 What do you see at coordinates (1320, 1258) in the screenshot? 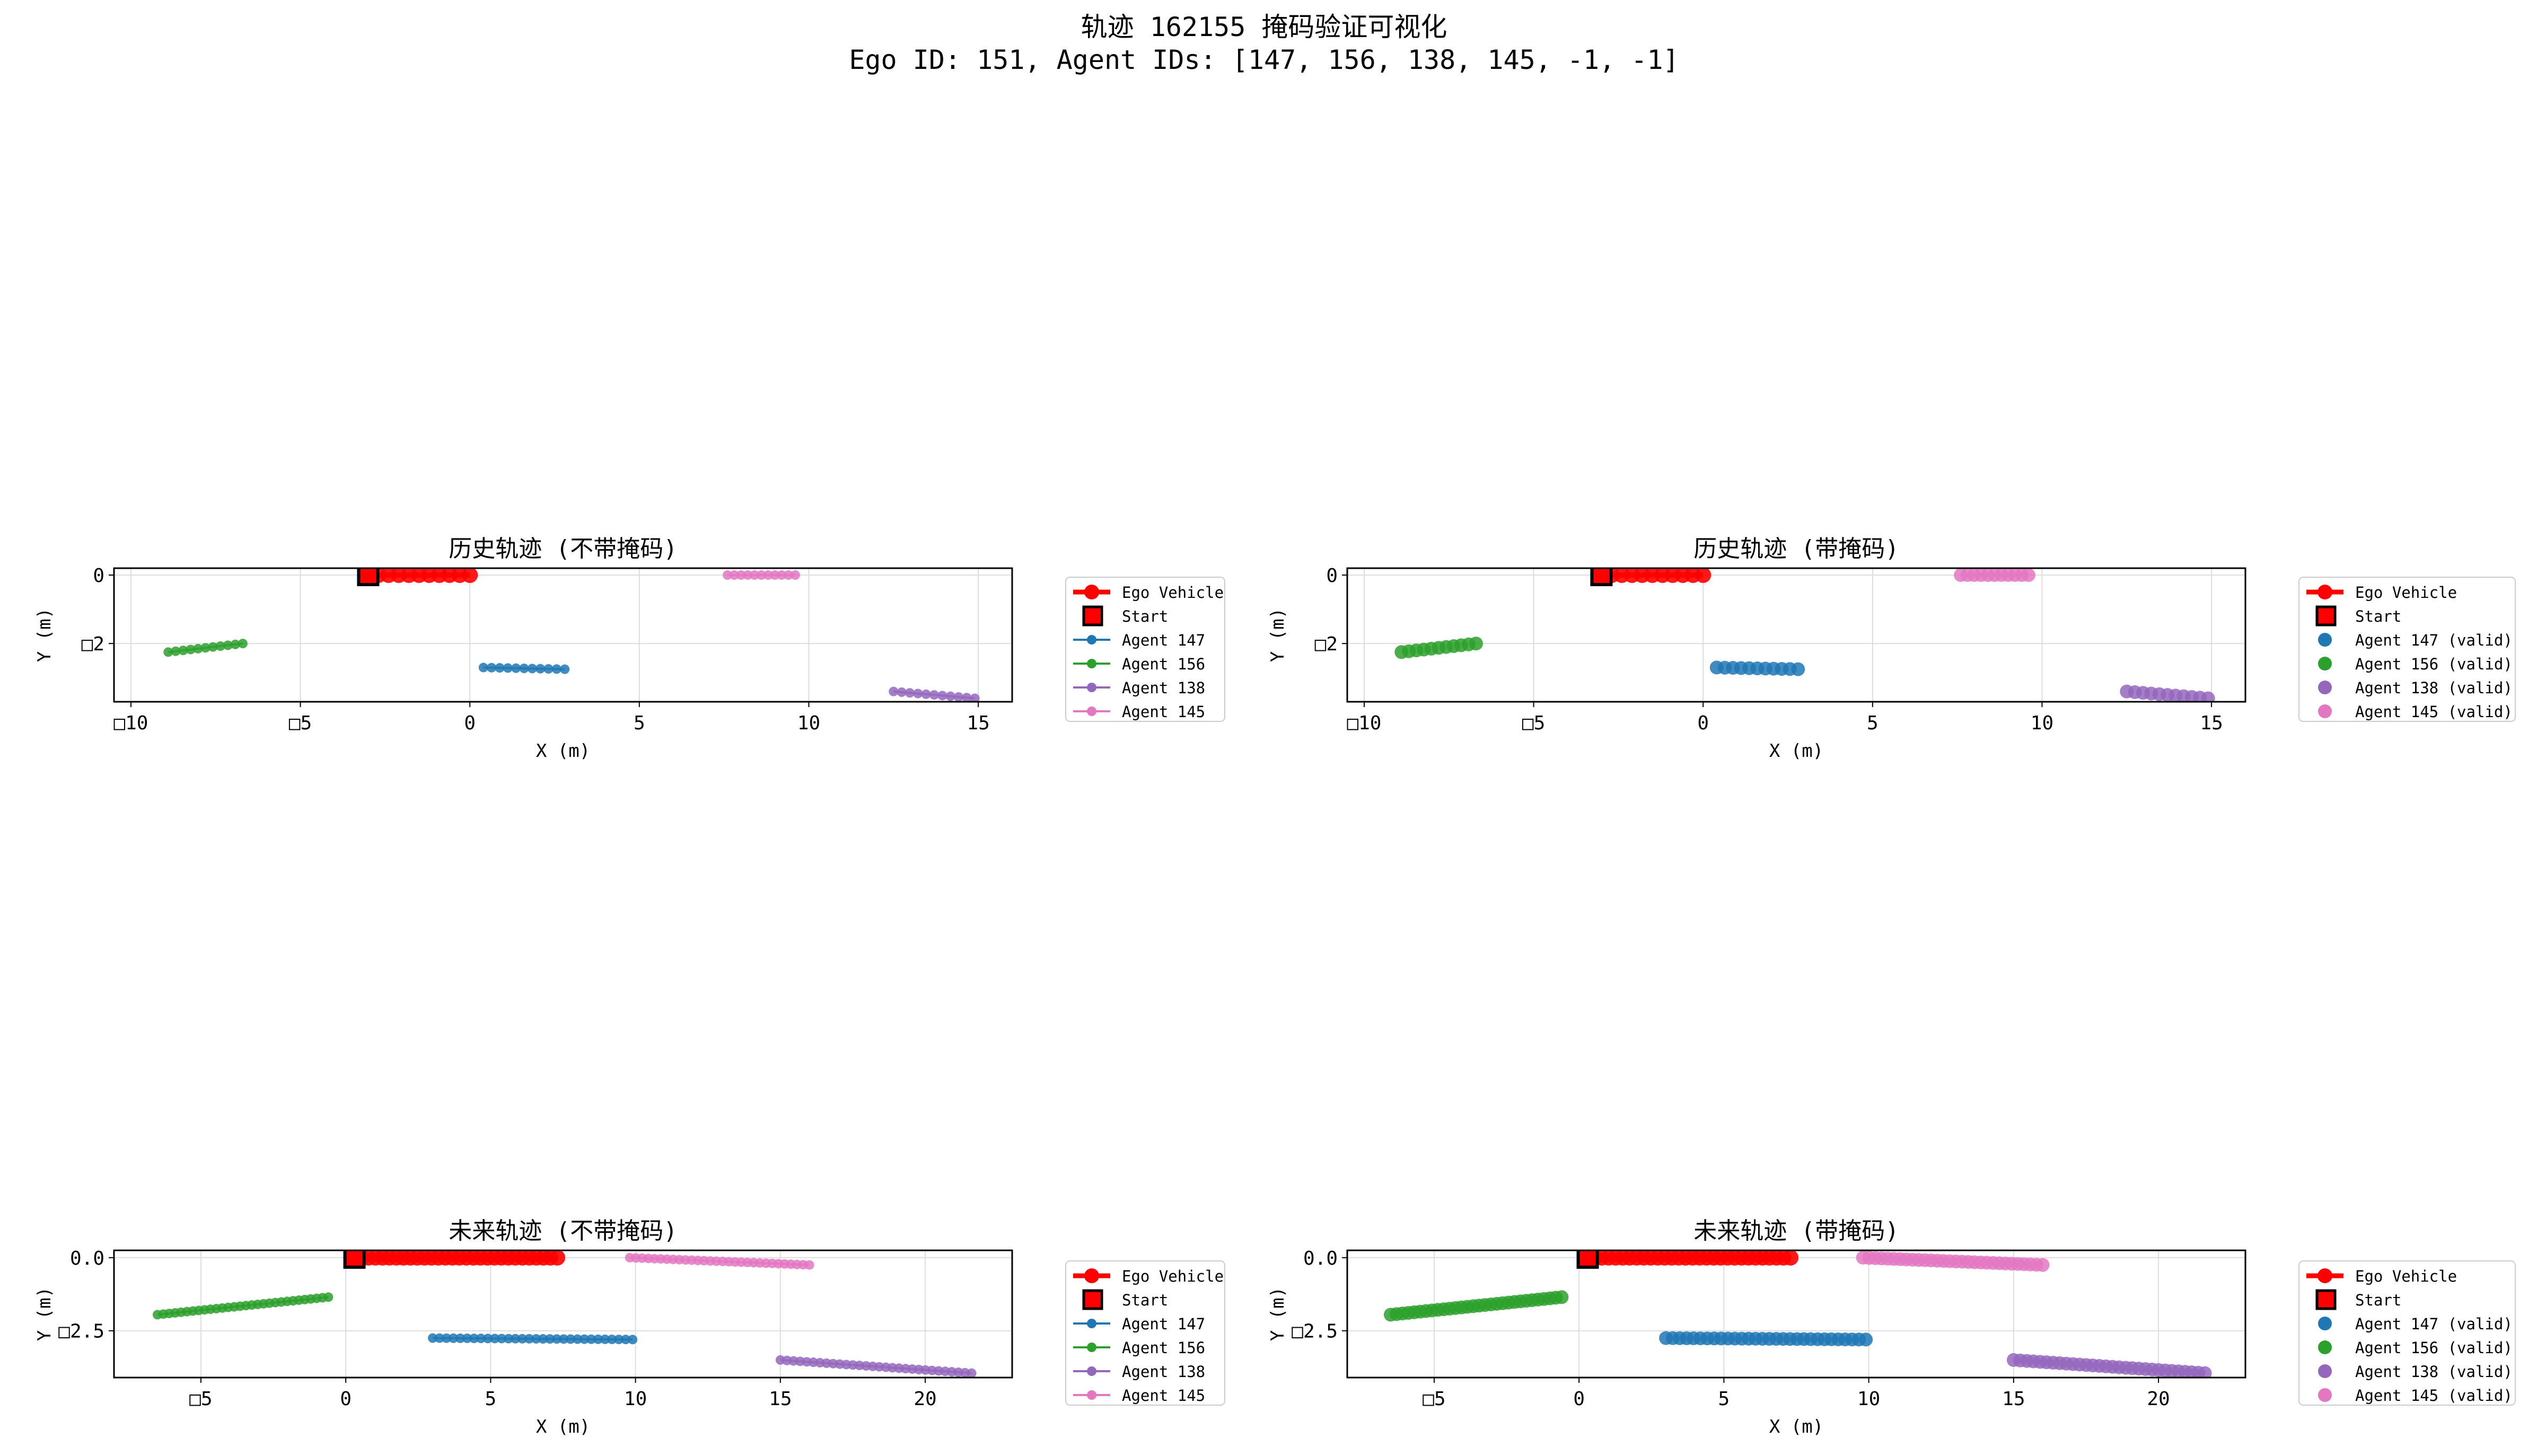
I see `y-tick-label: 0.0` at bounding box center [1320, 1258].